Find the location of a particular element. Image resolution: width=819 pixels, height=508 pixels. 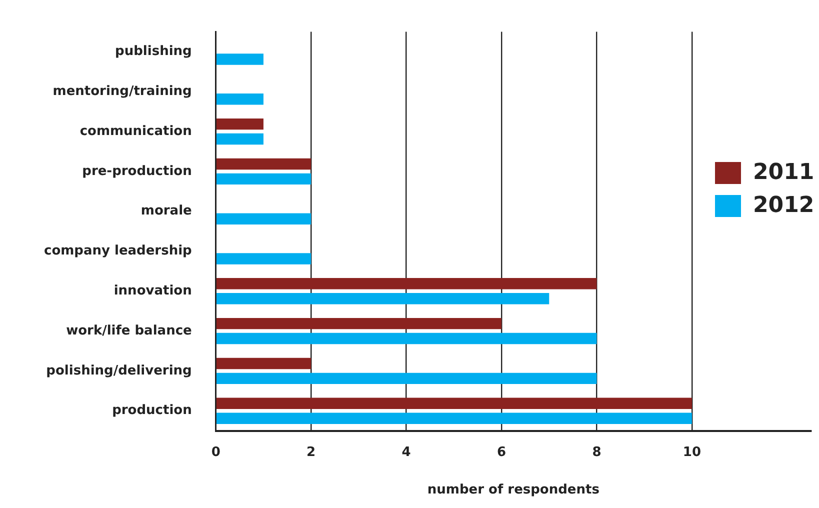

y-tick-label: work/life balance is located at coordinates (129, 330).